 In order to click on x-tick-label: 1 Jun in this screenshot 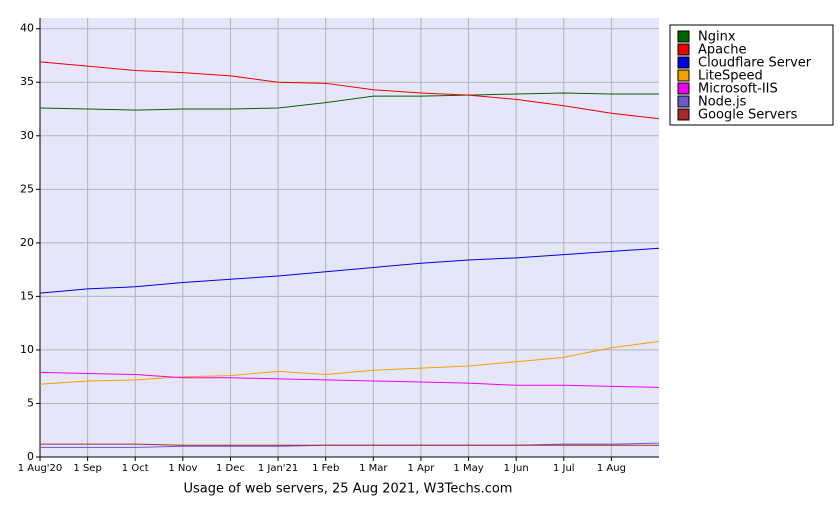, I will do `click(516, 468)`.